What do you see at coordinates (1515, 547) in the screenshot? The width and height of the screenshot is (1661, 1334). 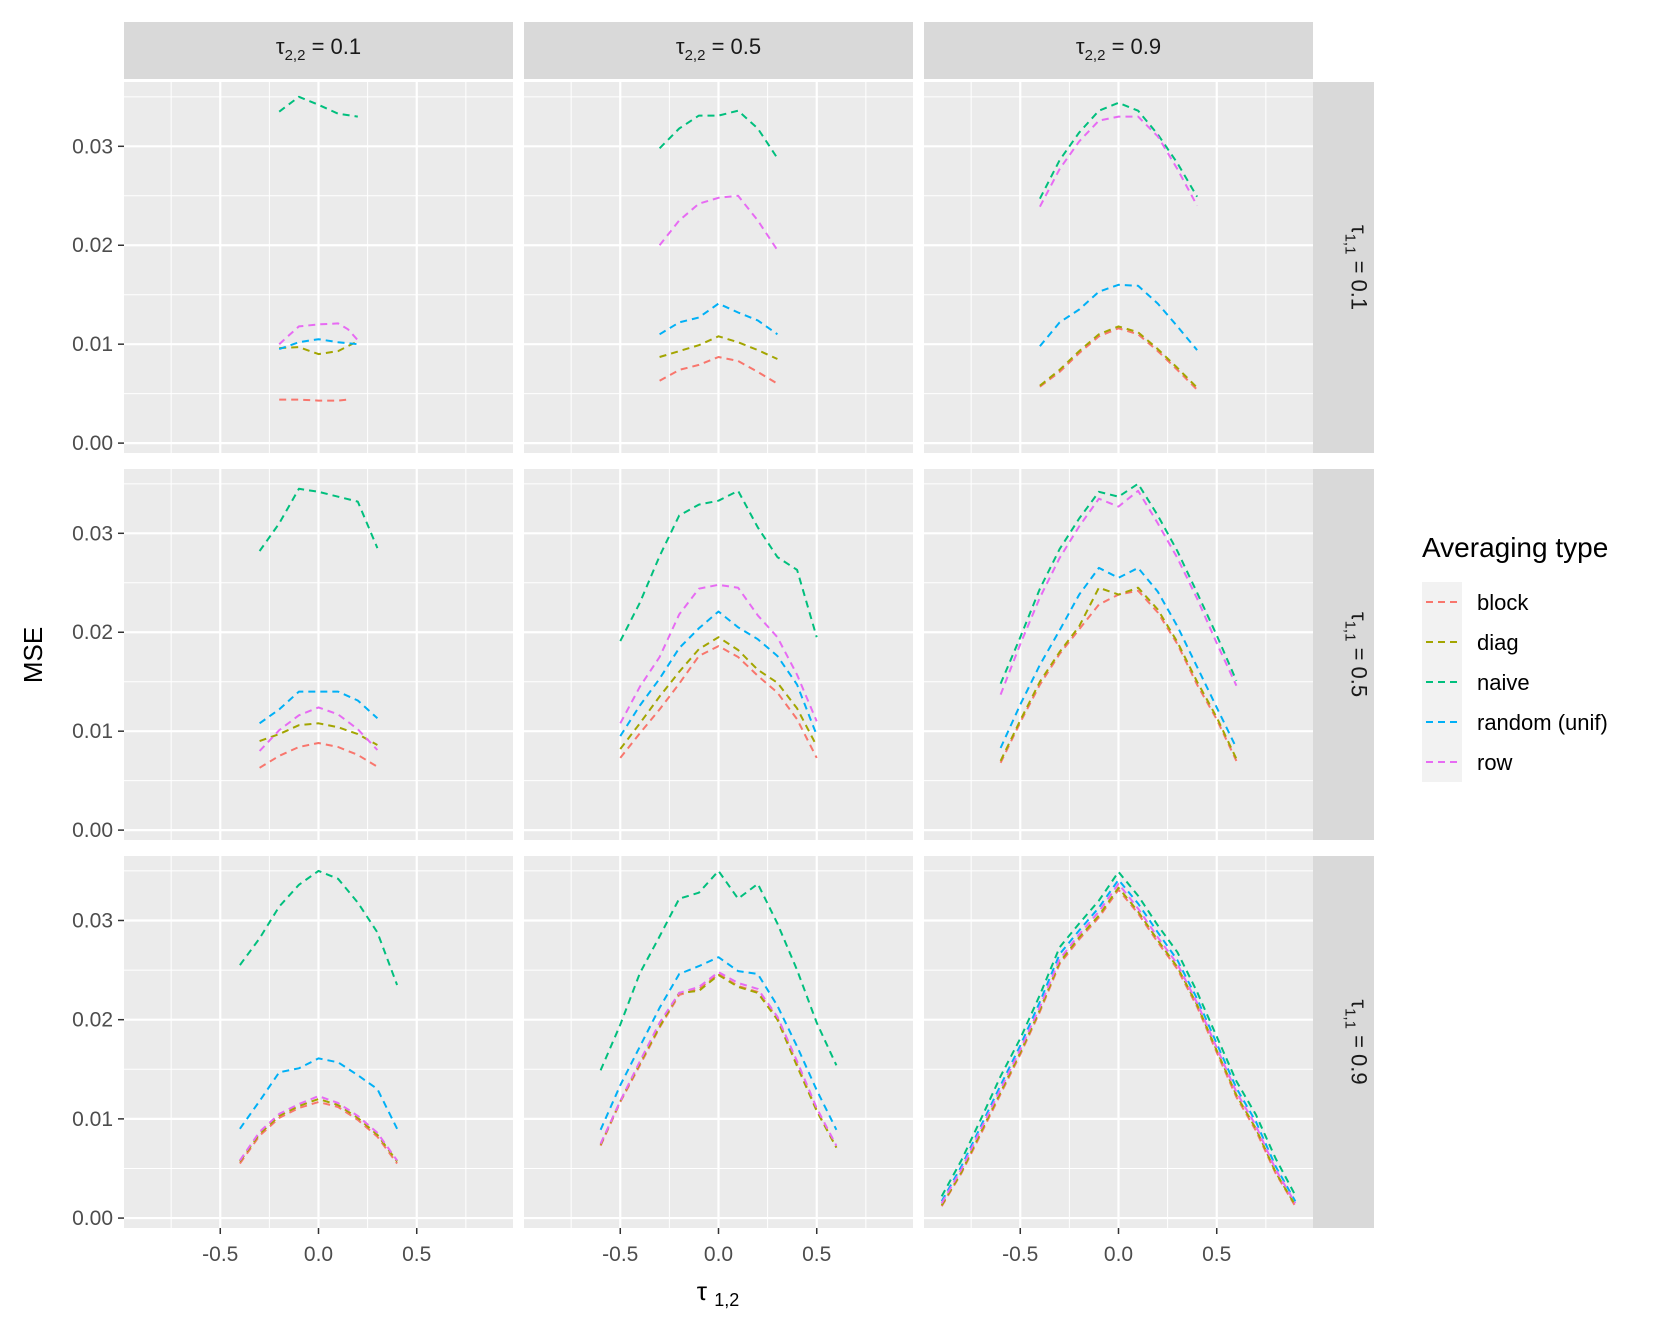 I see `legend-title: Averaging type` at bounding box center [1515, 547].